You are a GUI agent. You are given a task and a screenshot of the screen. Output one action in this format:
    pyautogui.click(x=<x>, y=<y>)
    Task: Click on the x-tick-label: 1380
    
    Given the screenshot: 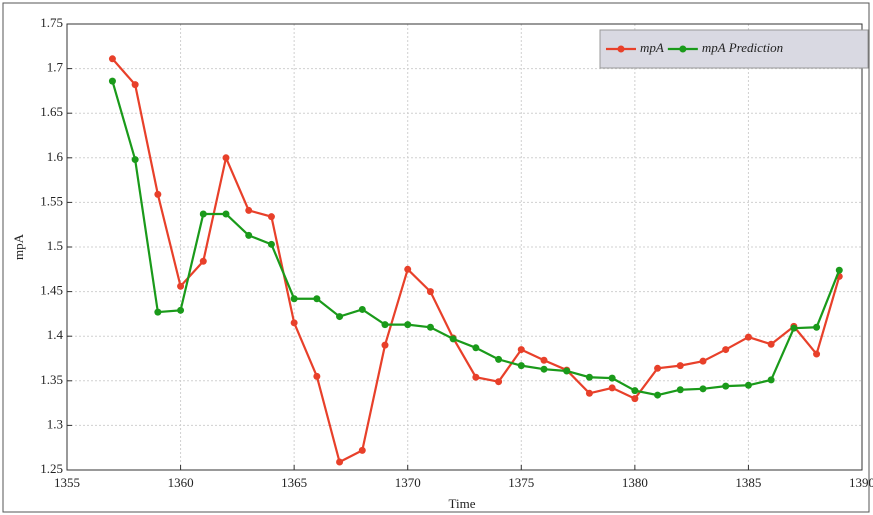 What is the action you would take?
    pyautogui.click(x=635, y=482)
    